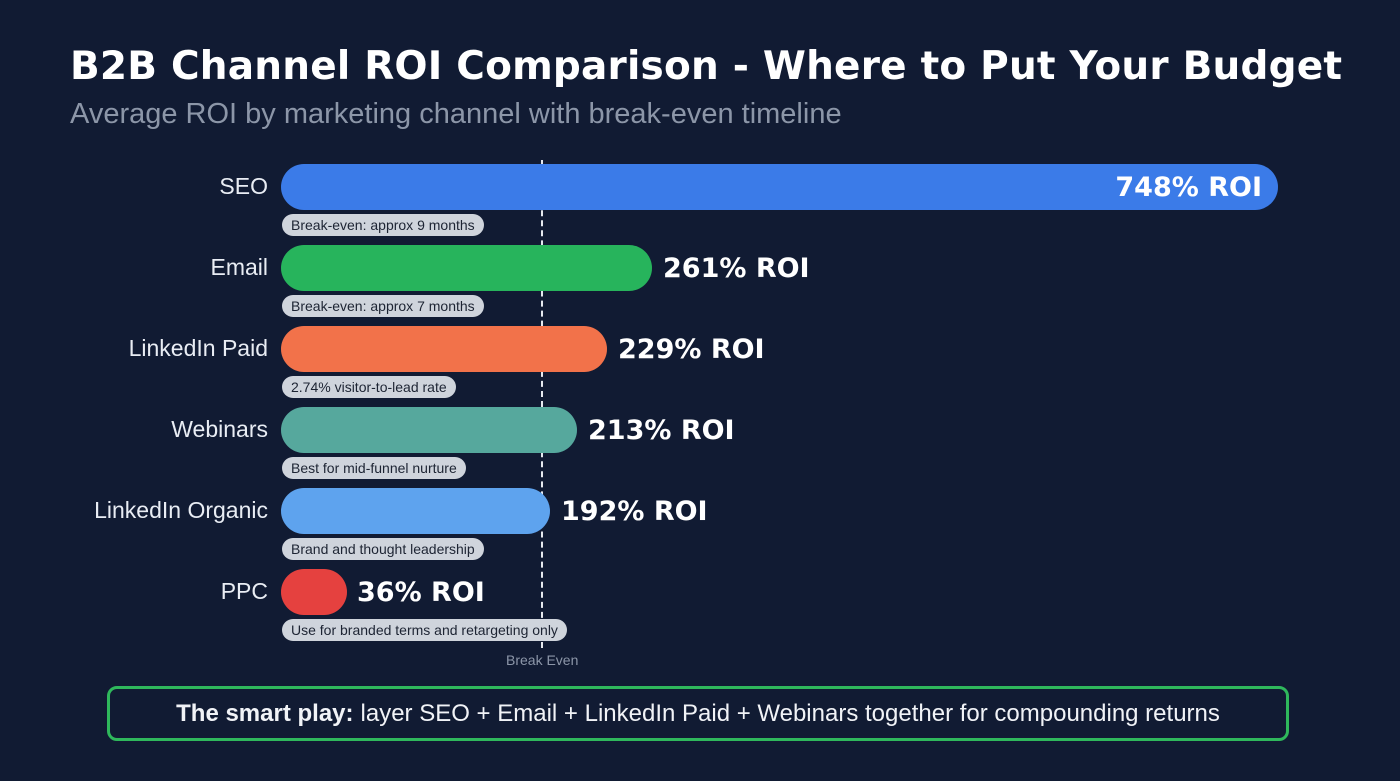  Describe the element at coordinates (239, 267) in the screenshot. I see `row-label: Email` at that location.